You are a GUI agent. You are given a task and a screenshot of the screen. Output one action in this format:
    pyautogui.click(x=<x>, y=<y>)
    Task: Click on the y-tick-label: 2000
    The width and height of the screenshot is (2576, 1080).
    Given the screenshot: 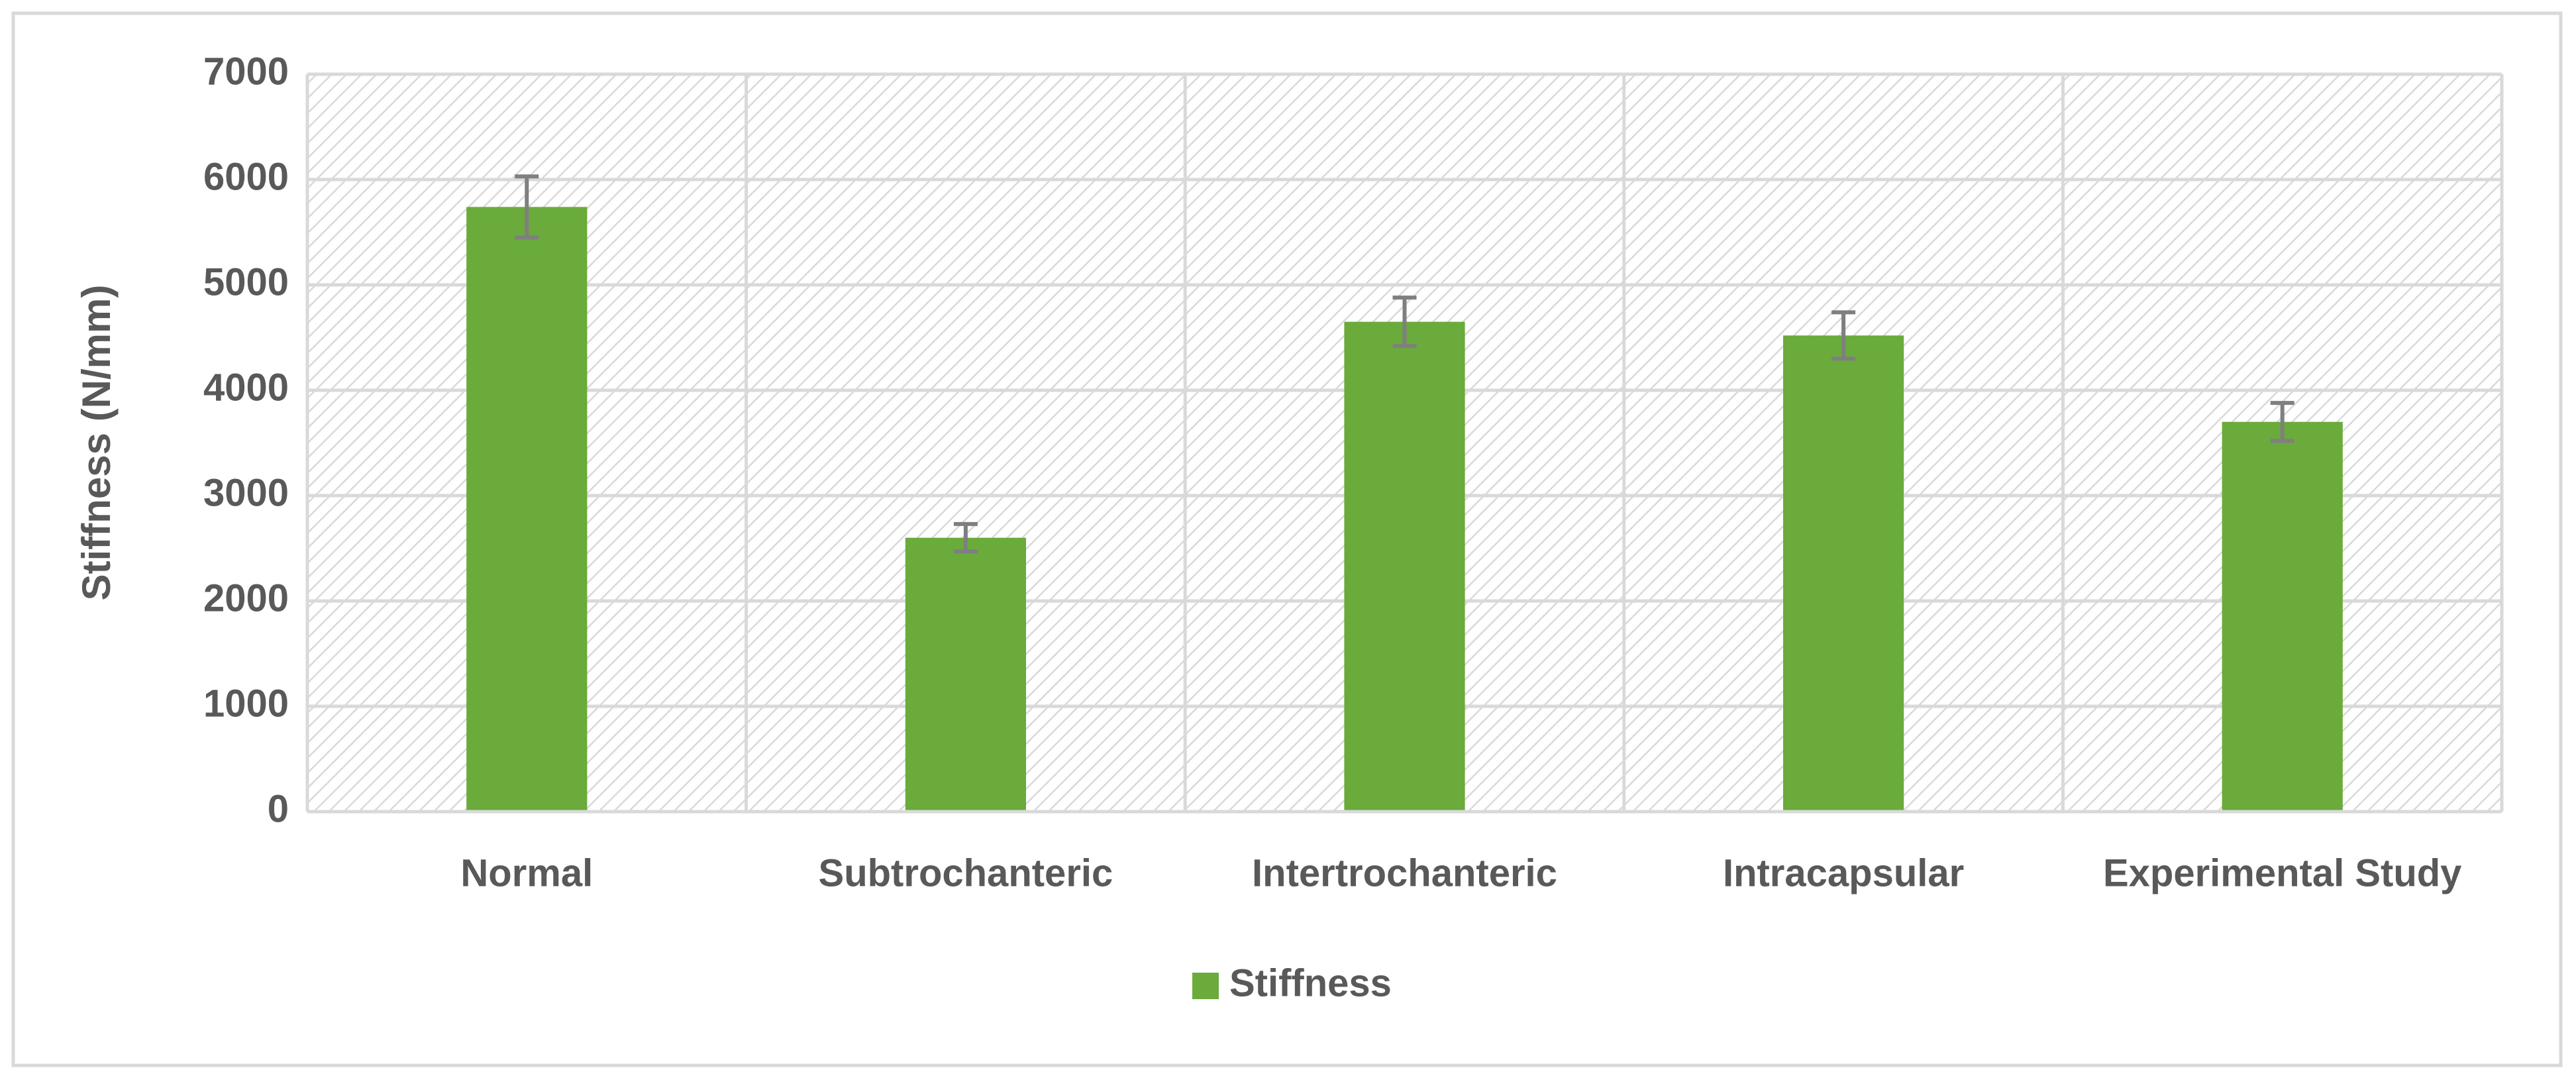 What is the action you would take?
    pyautogui.click(x=246, y=598)
    